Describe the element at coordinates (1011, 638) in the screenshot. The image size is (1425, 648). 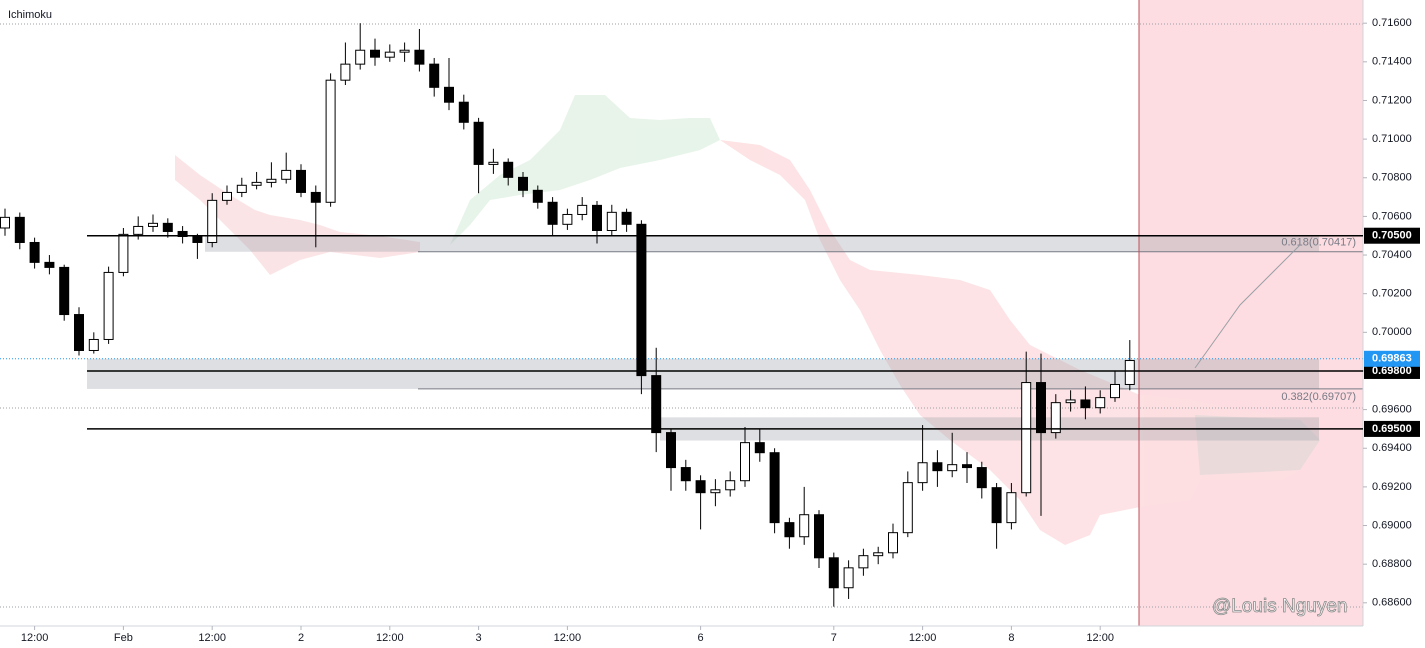
I see `x-tick-label: 8` at that location.